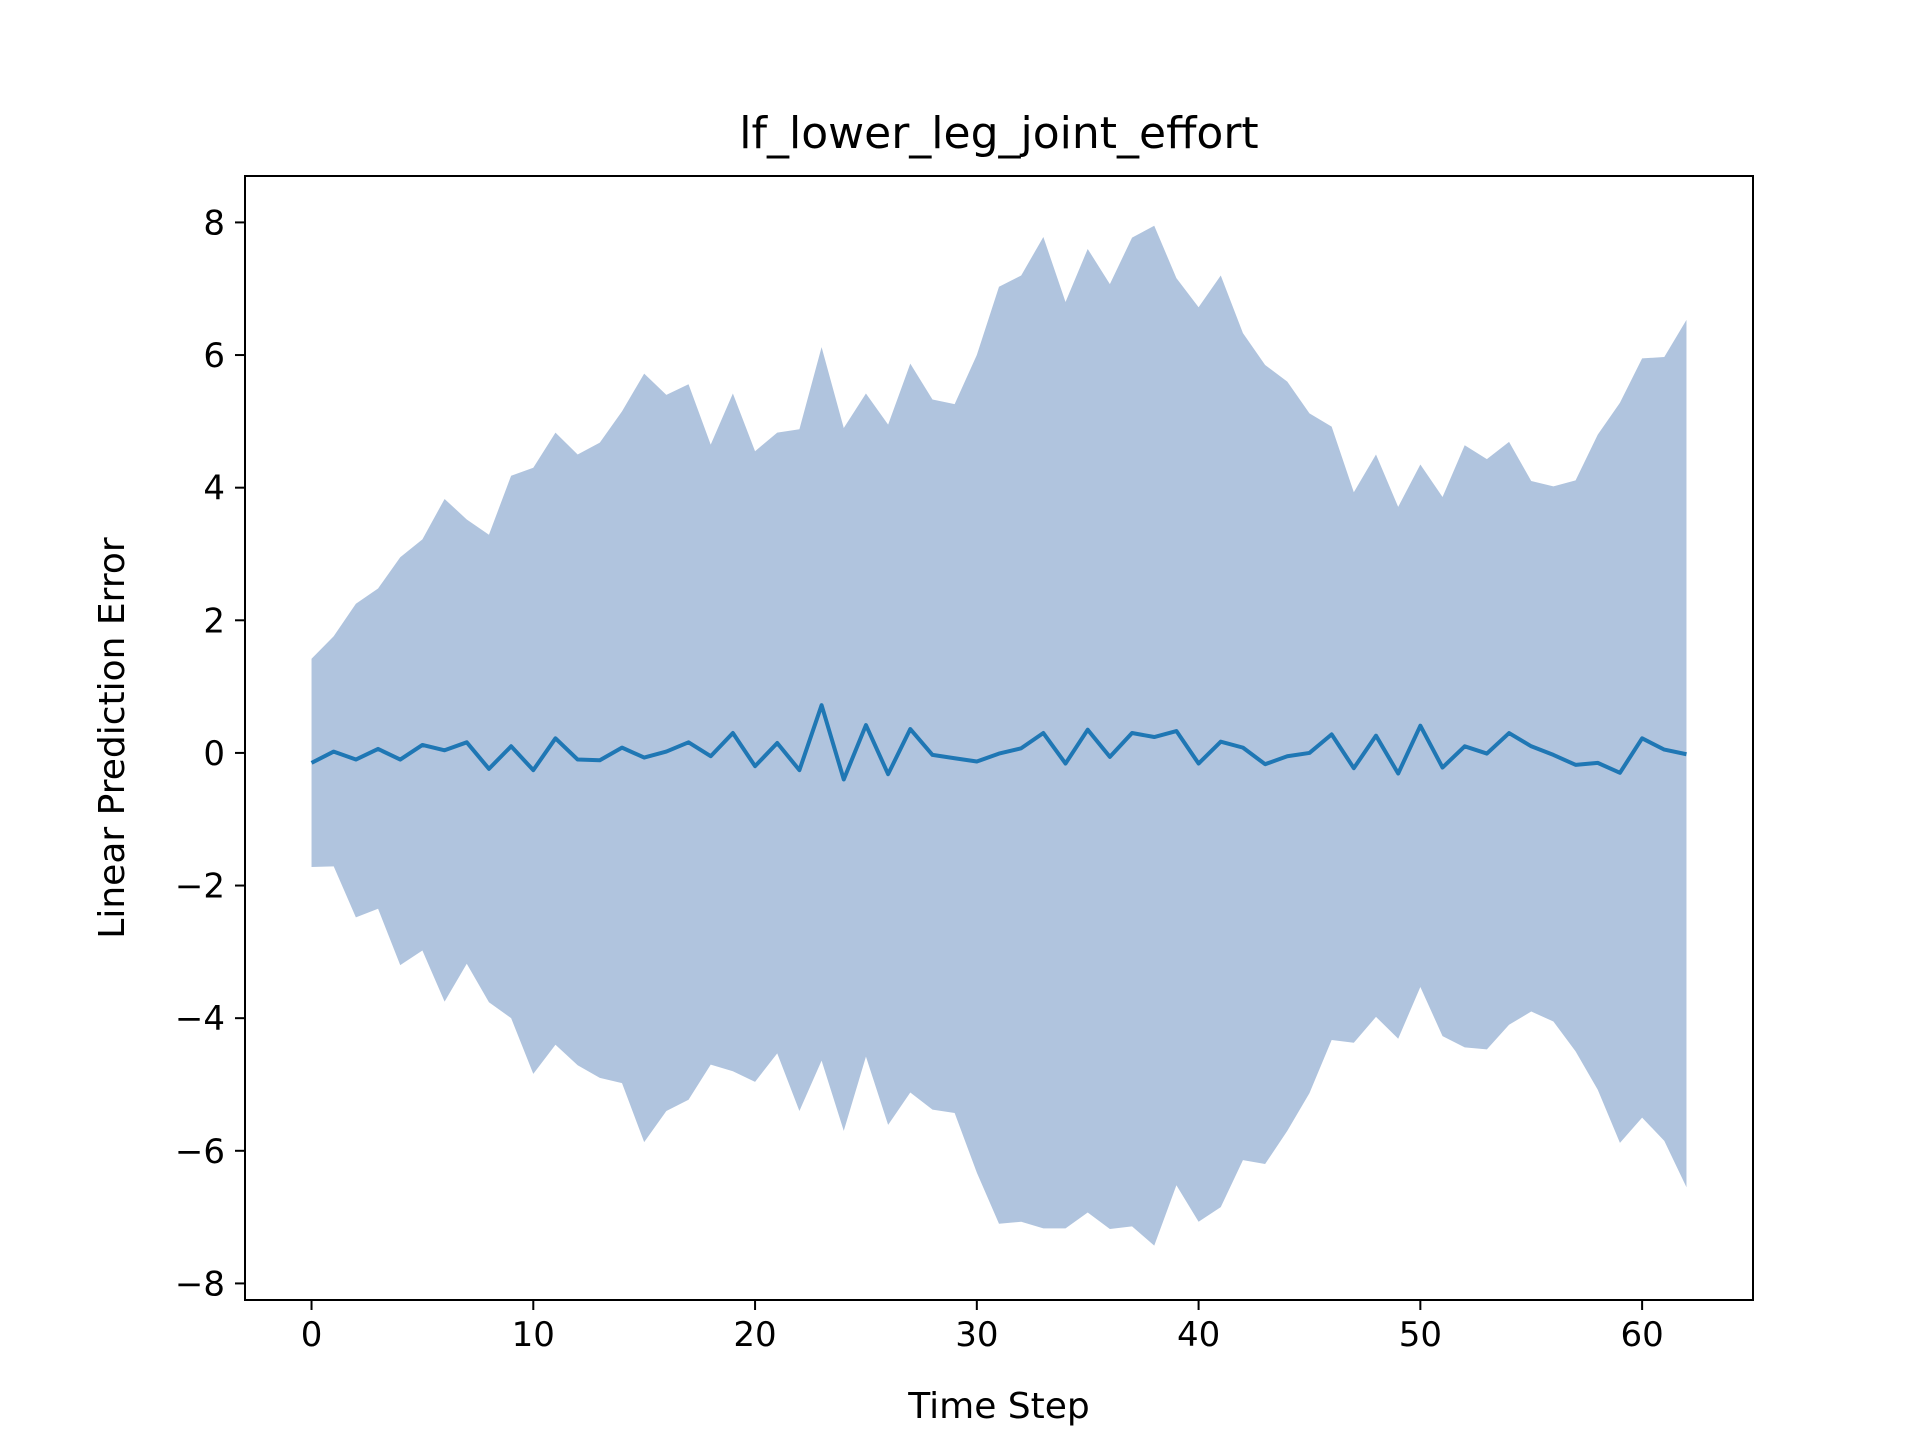  What do you see at coordinates (1641, 1335) in the screenshot?
I see `x-tick-label: 60` at bounding box center [1641, 1335].